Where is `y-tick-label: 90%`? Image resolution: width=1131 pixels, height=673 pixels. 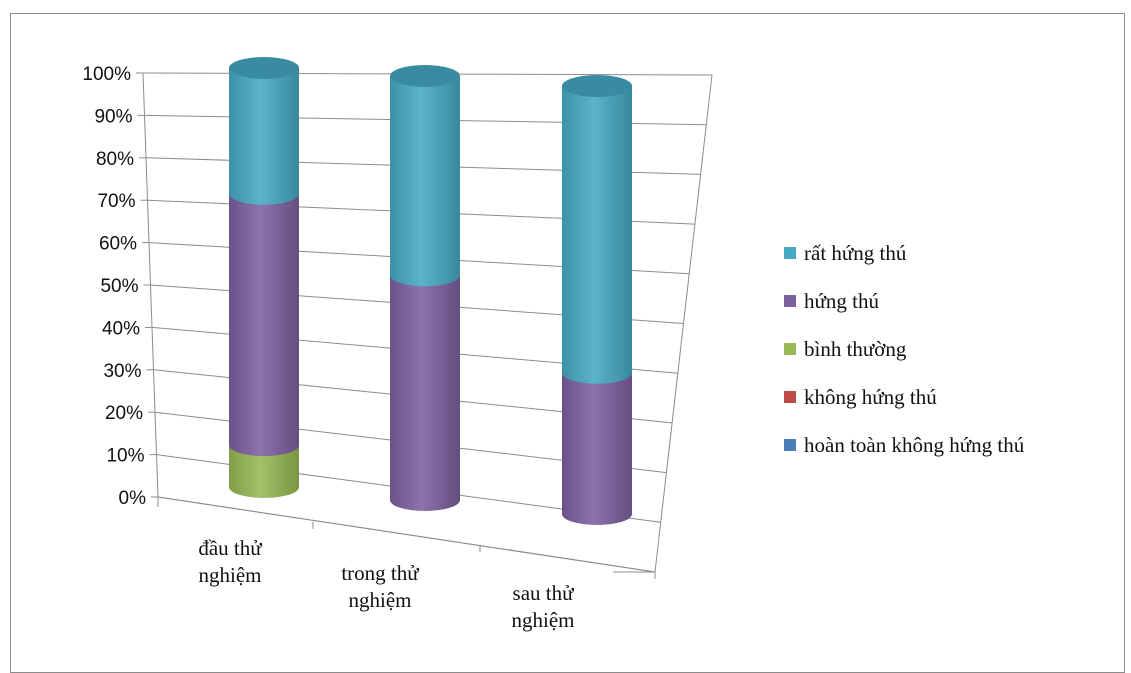
y-tick-label: 90% is located at coordinates (113, 116).